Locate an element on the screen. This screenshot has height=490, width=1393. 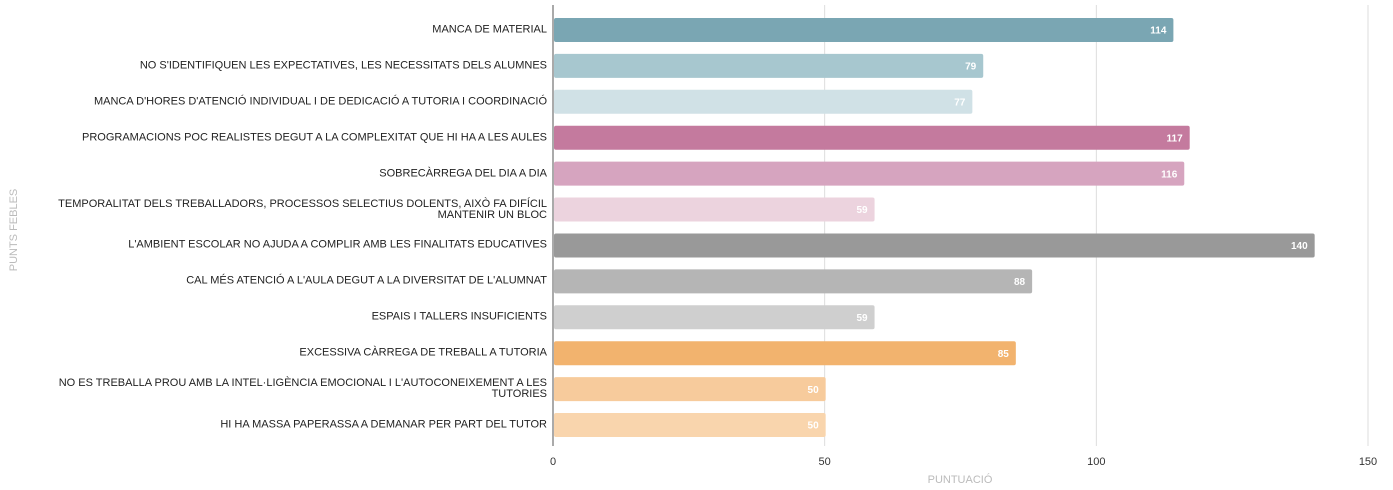
x-tick-label: 0 is located at coordinates (553, 462).